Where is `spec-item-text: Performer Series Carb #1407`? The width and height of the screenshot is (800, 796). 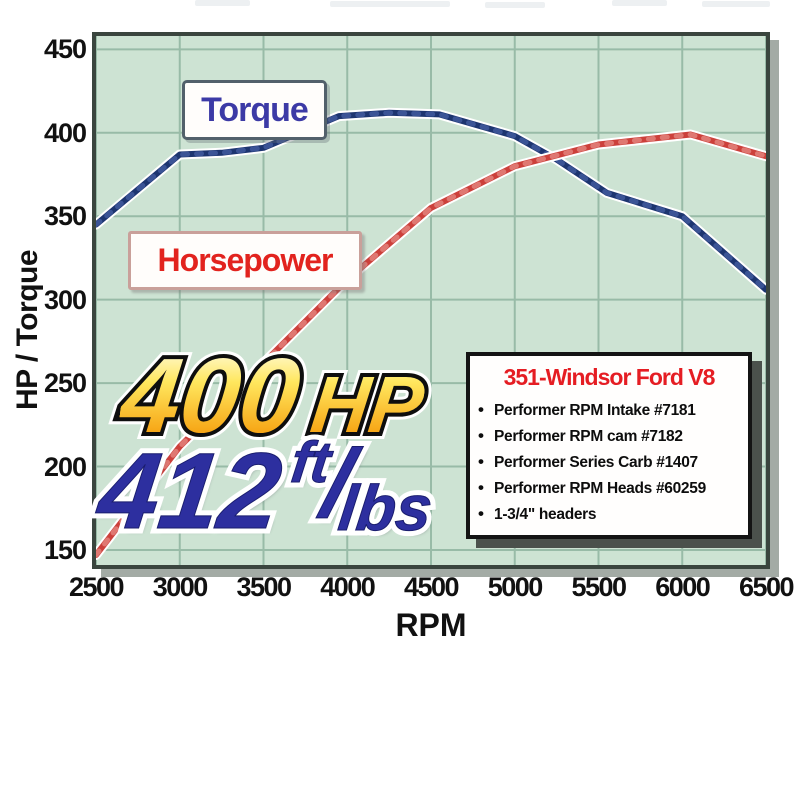
spec-item-text: Performer Series Carb #1407 is located at coordinates (596, 462).